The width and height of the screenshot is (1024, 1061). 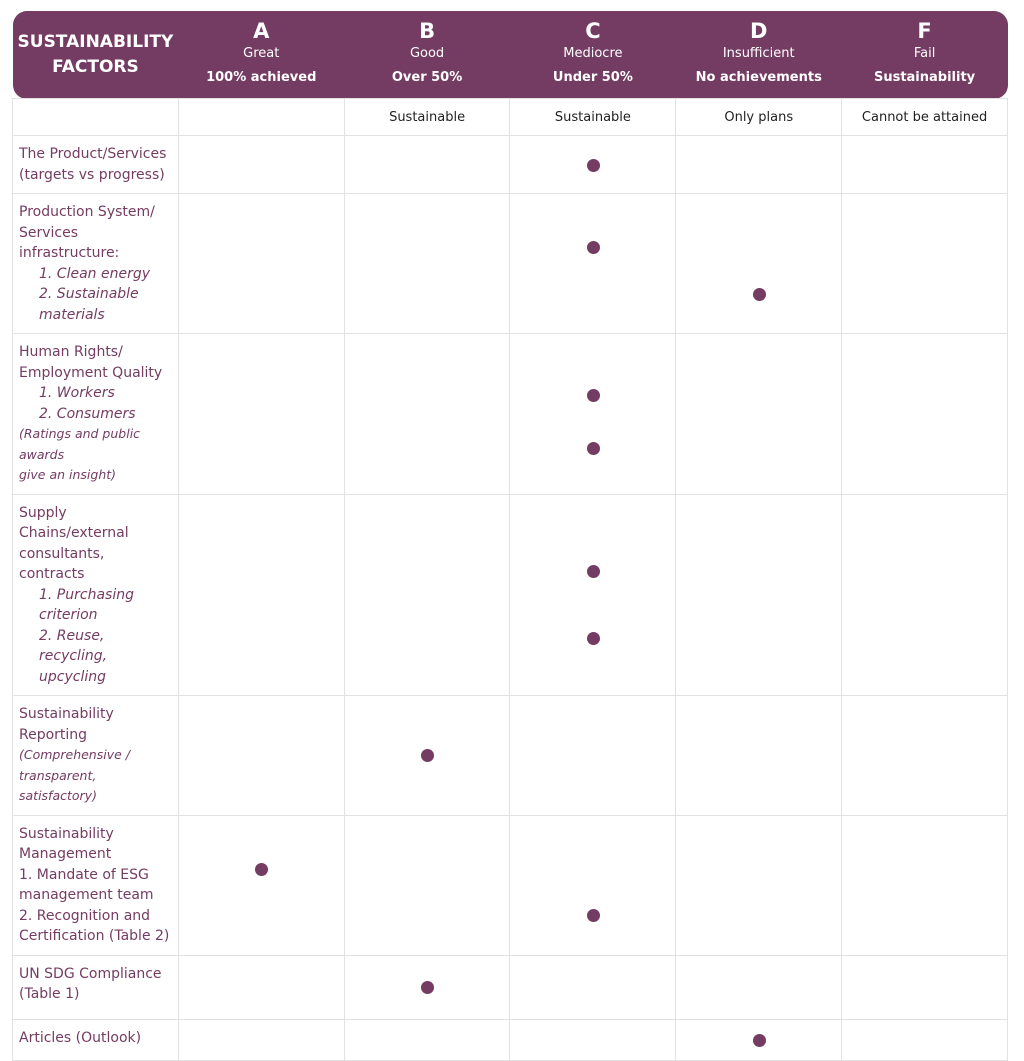 I want to click on grade-name: Mediocre, so click(x=593, y=53).